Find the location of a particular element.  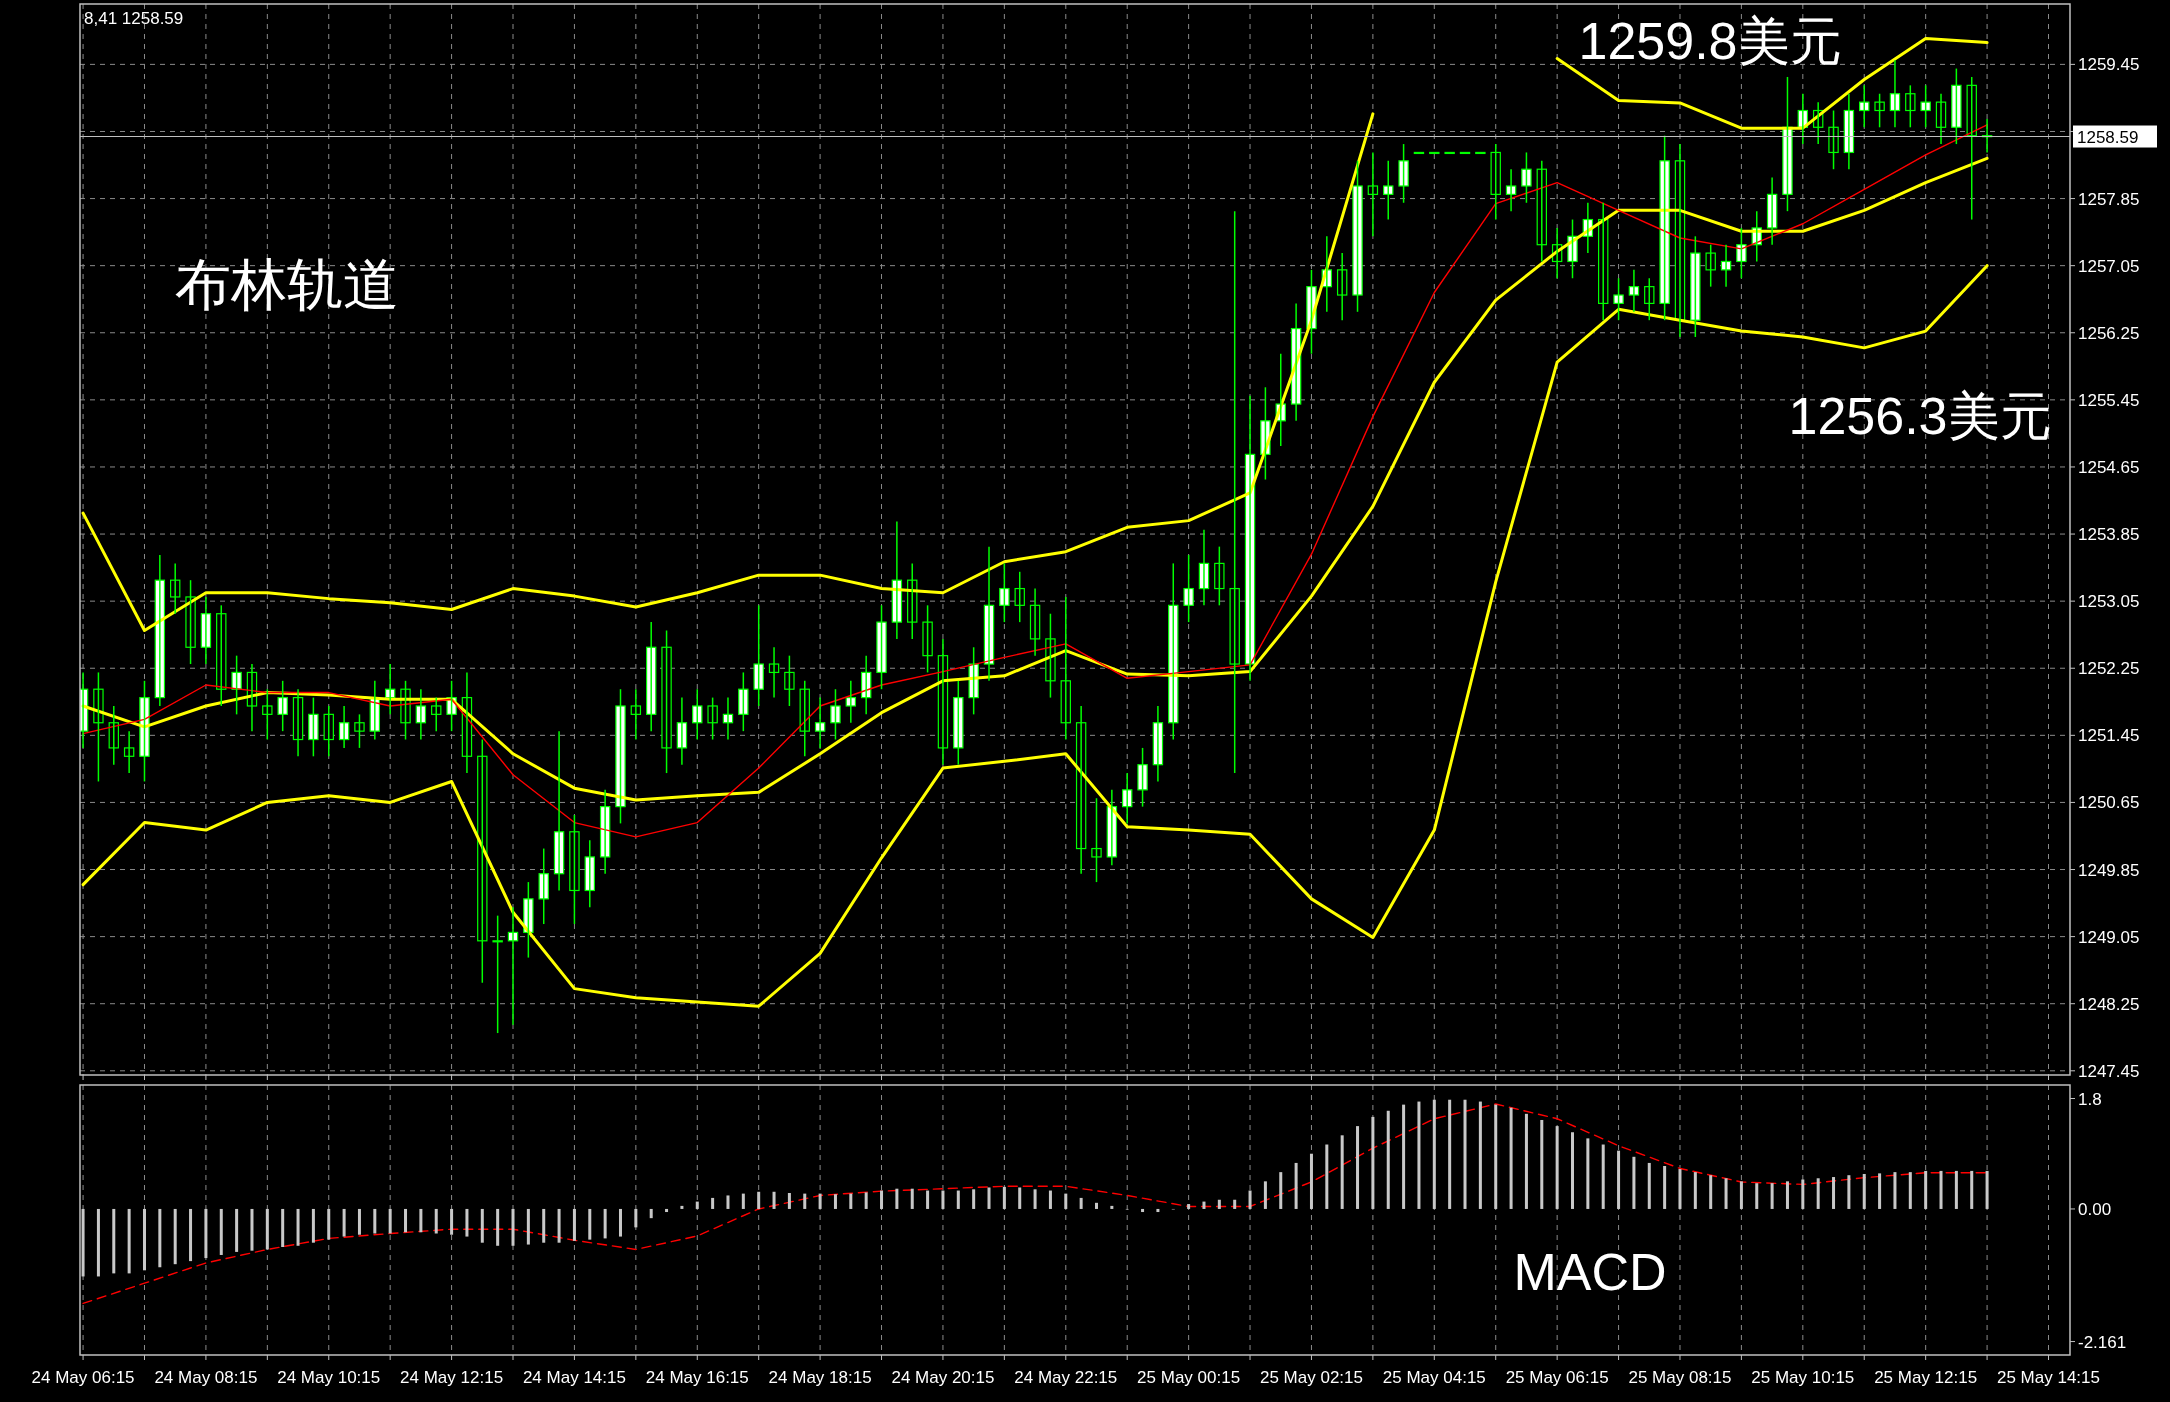

x-tick-label: 24 May 10:15 is located at coordinates (329, 1377).